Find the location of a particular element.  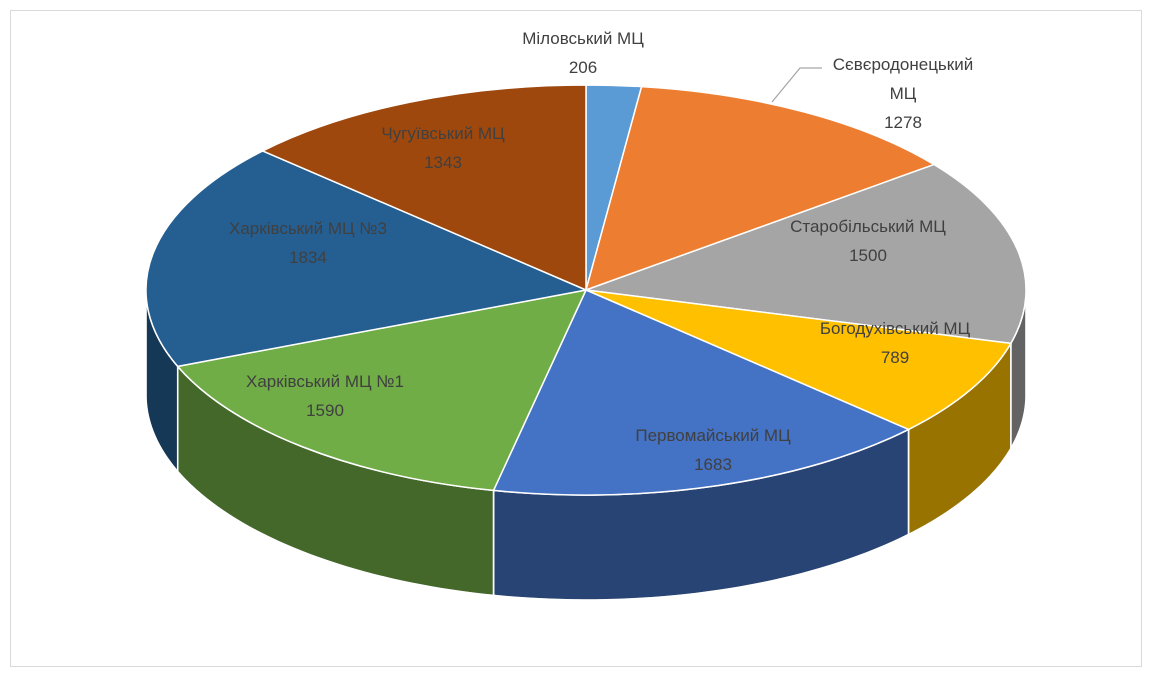

leader-line is located at coordinates (796, 85).